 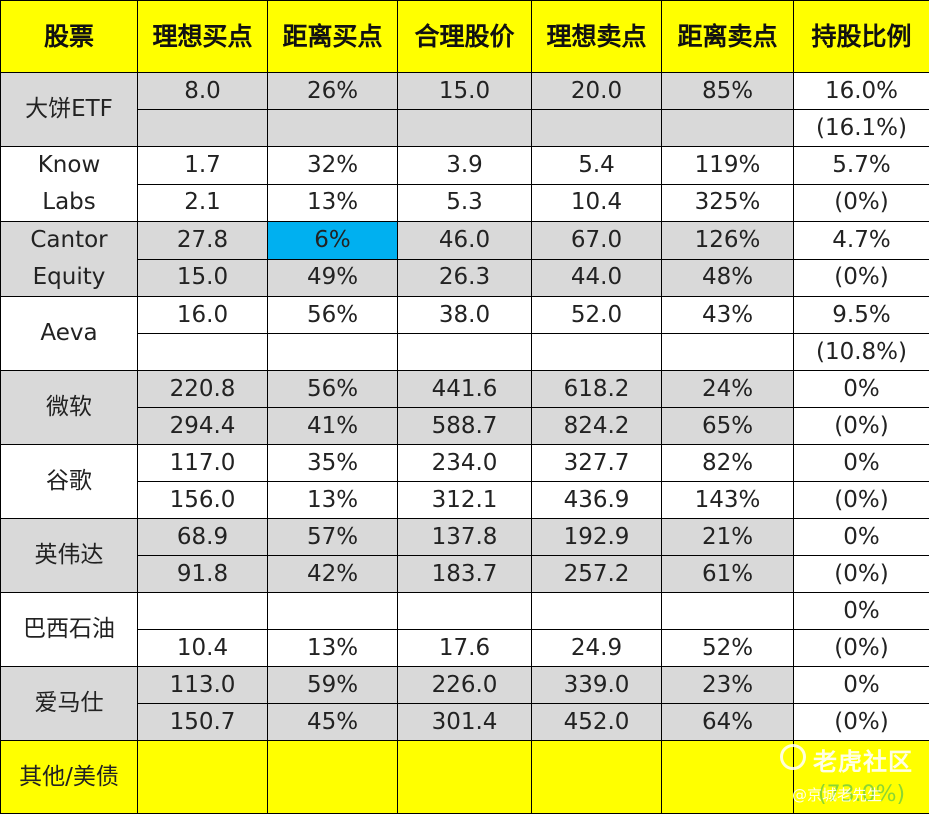 I want to click on cell: 3.9, so click(x=465, y=166).